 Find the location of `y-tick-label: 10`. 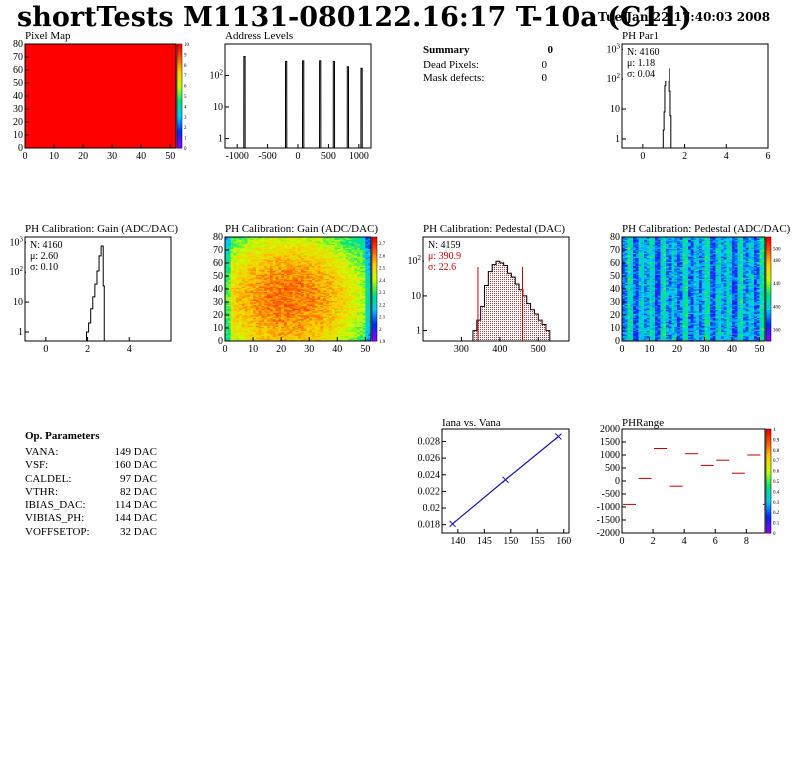

y-tick-label: 10 is located at coordinates (218, 328).